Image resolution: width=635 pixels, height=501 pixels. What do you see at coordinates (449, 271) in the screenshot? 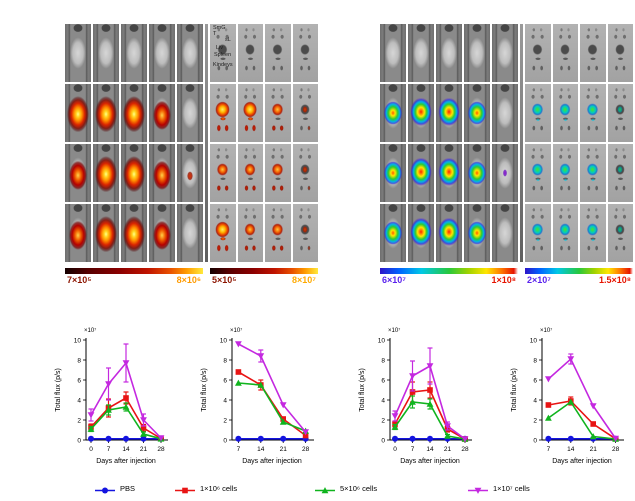
I see `colorbar-jet-invivo` at bounding box center [449, 271].